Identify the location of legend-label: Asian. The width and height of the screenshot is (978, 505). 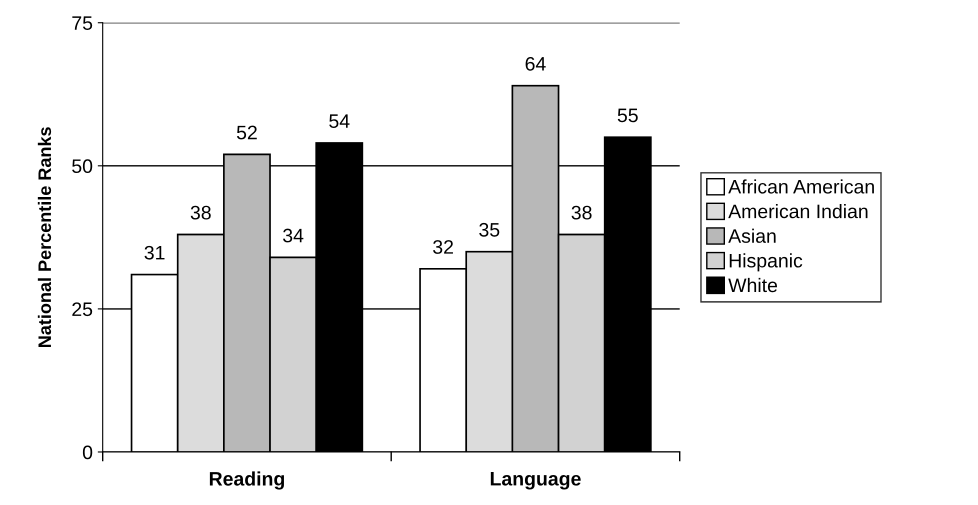
(752, 235).